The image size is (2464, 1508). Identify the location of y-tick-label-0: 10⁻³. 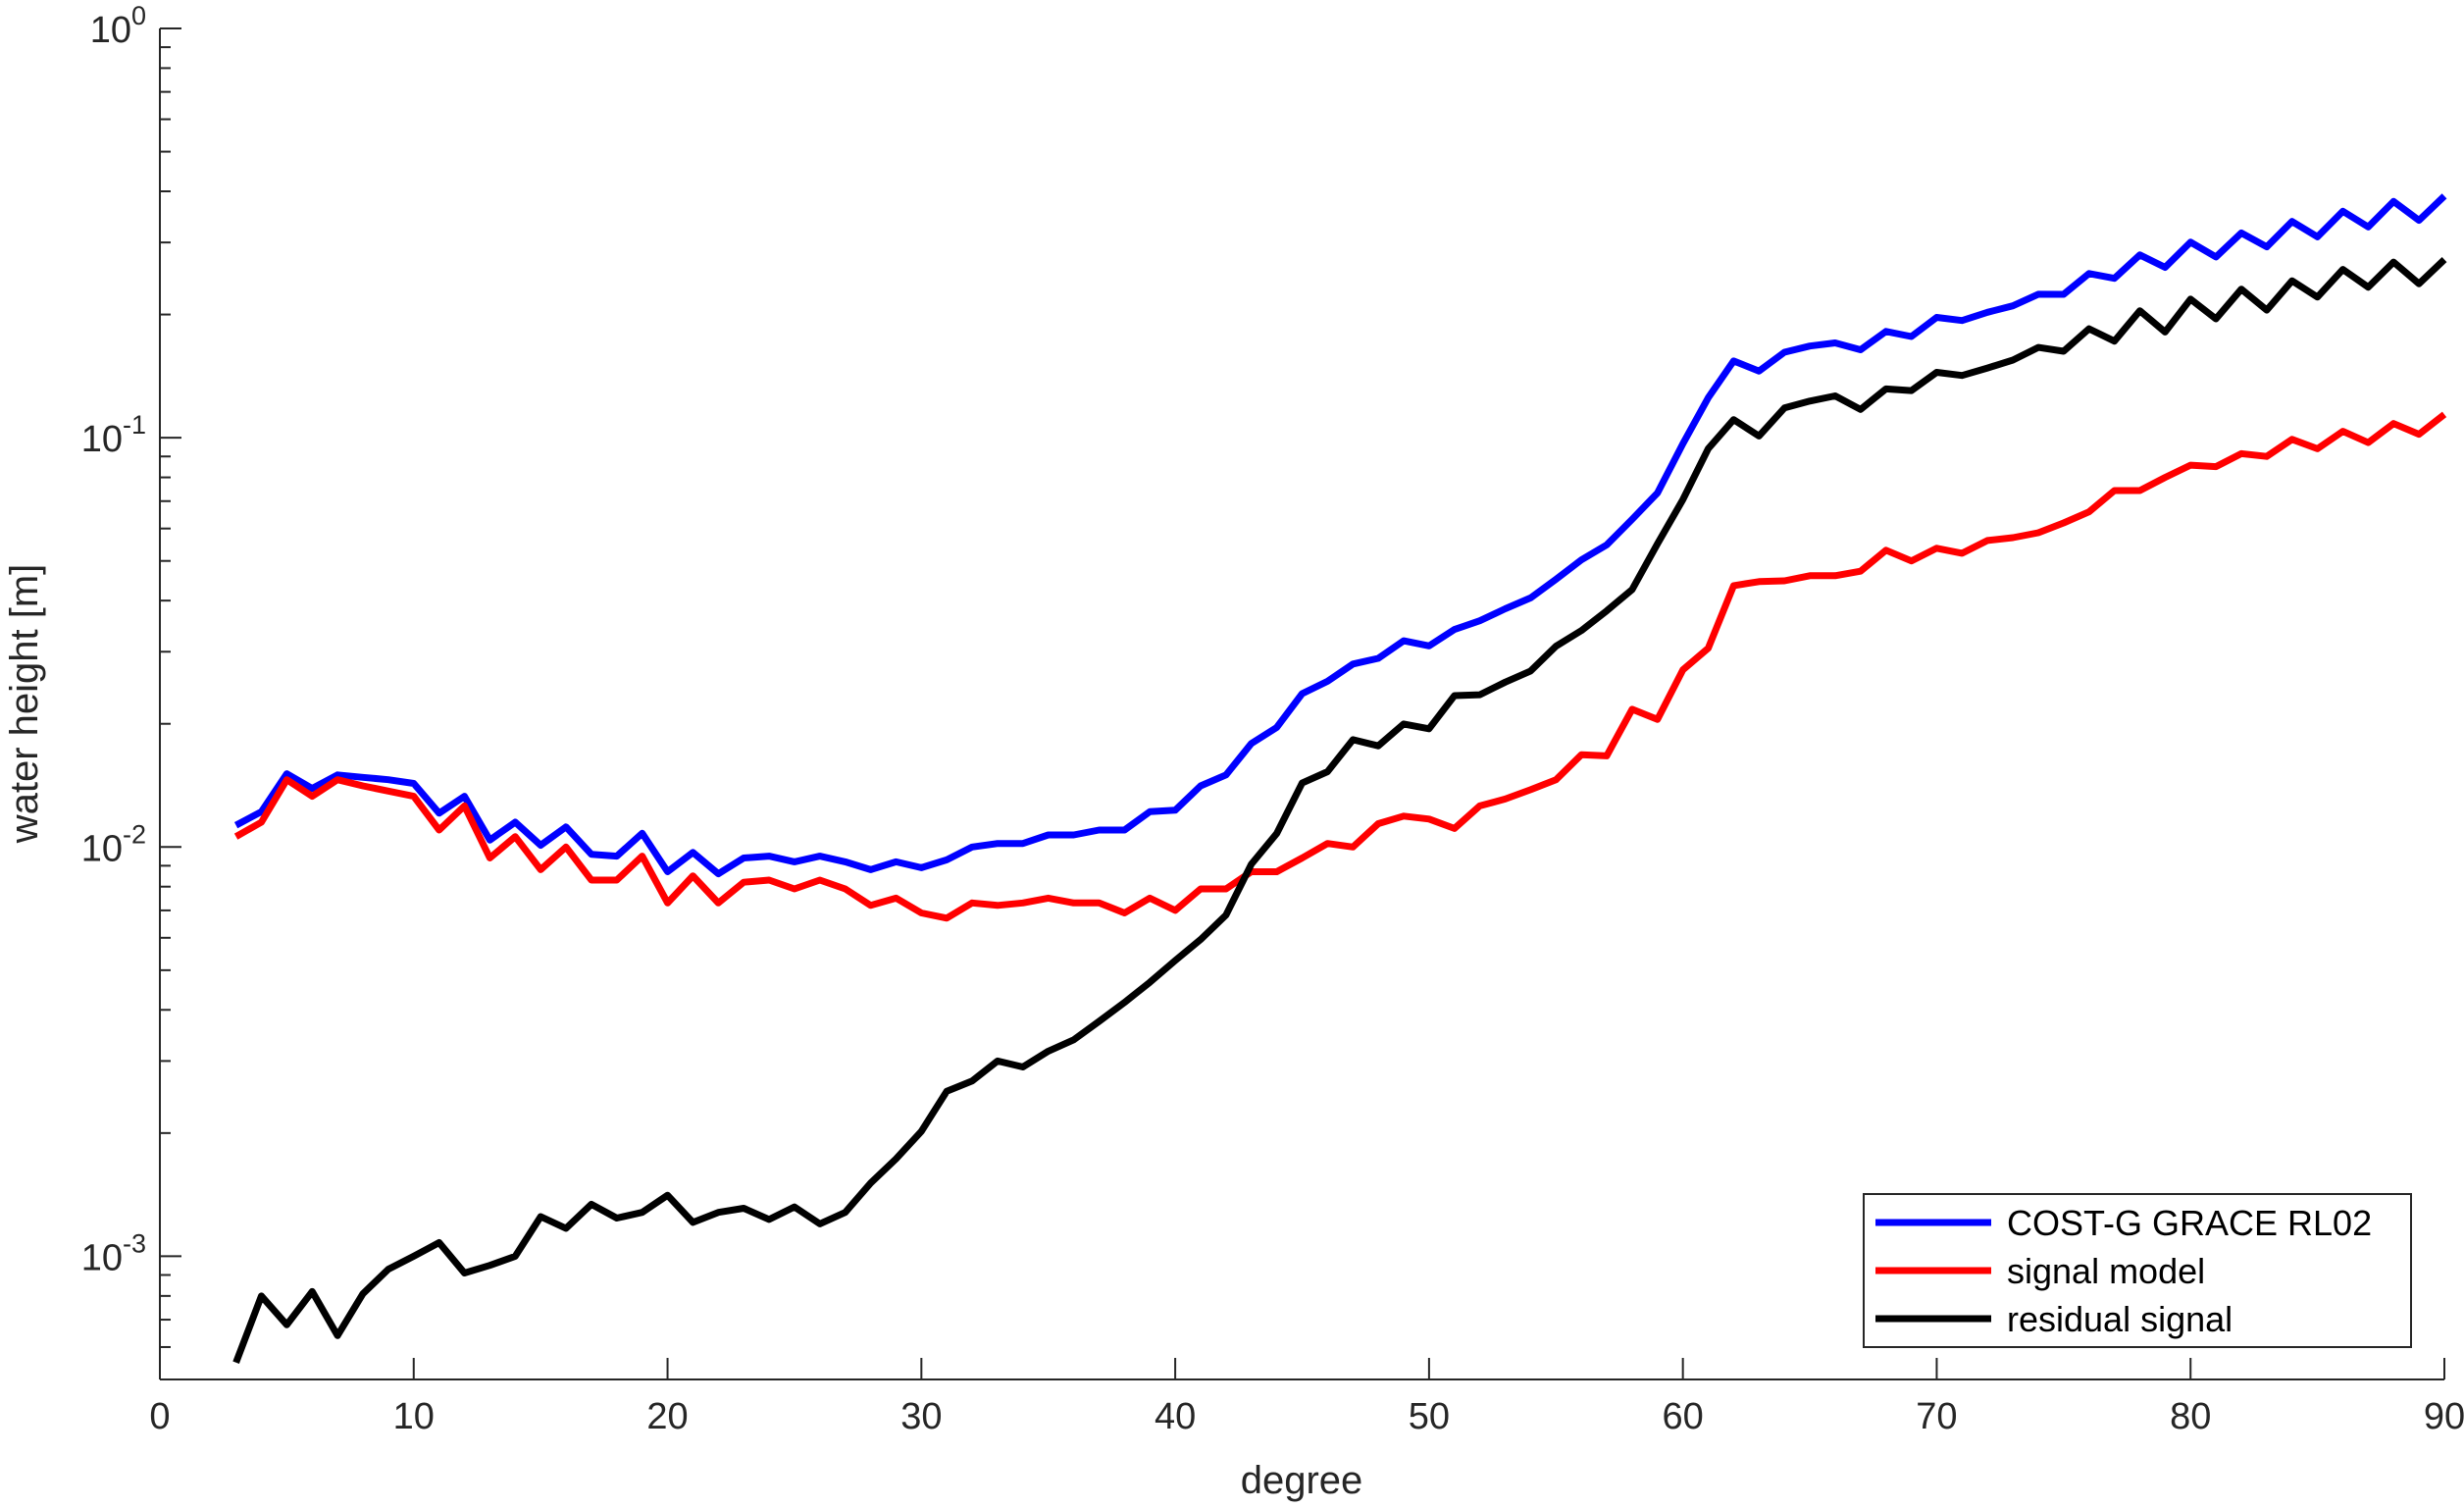
(113, 1253).